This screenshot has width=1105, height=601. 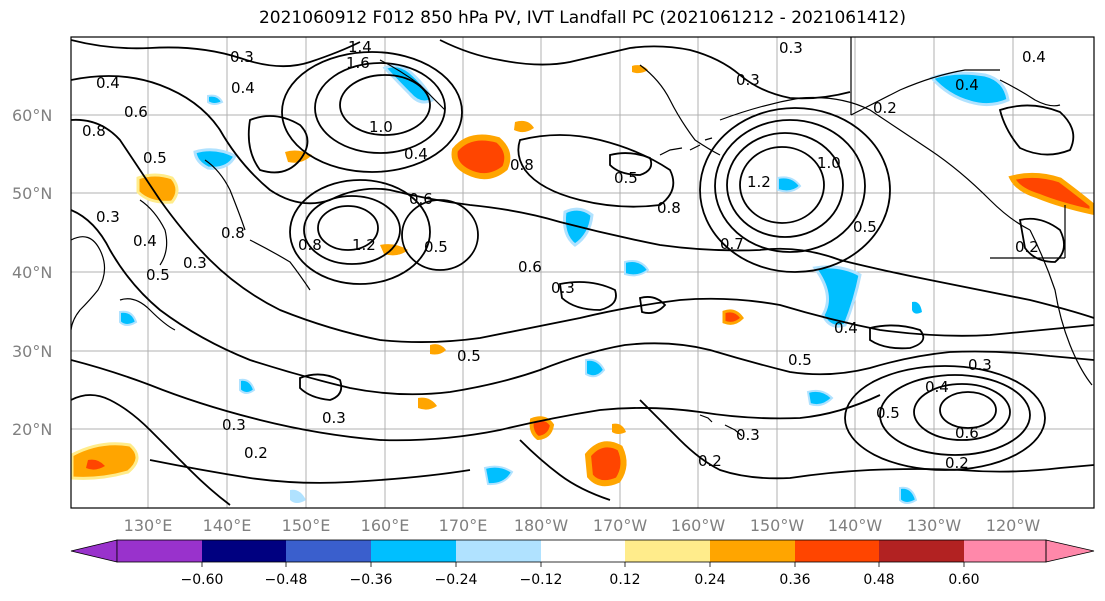 What do you see at coordinates (541, 580) in the screenshot?
I see `colorbar-tick-label: −0.12` at bounding box center [541, 580].